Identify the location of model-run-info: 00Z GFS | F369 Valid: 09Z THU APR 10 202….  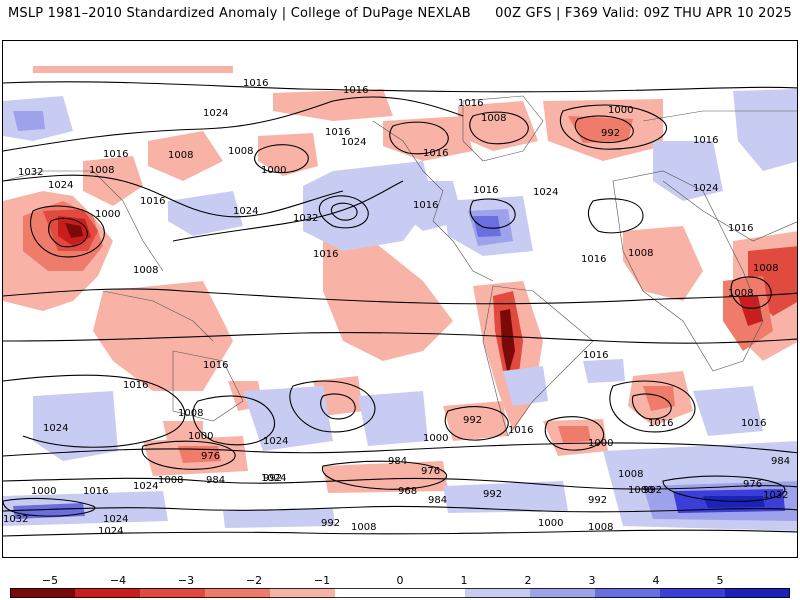
(643, 13).